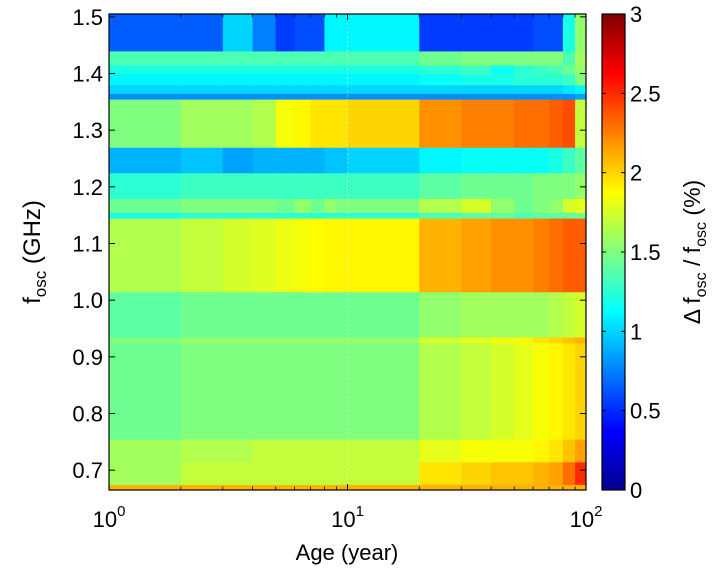 The width and height of the screenshot is (728, 575). I want to click on y-tick-label: 0.7, so click(87, 470).